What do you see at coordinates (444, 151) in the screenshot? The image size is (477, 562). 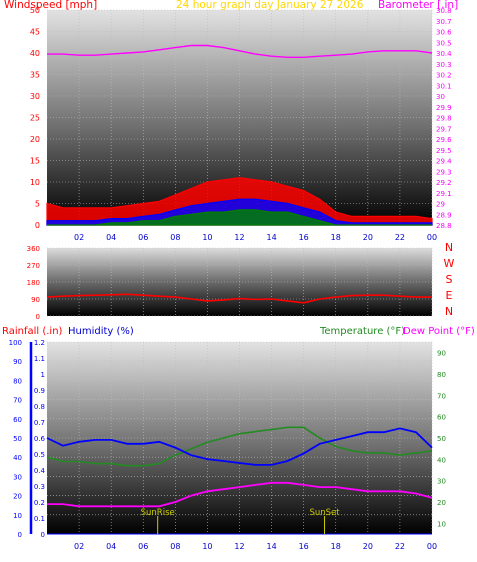 I see `barometer-tick-label: 29.5` at bounding box center [444, 151].